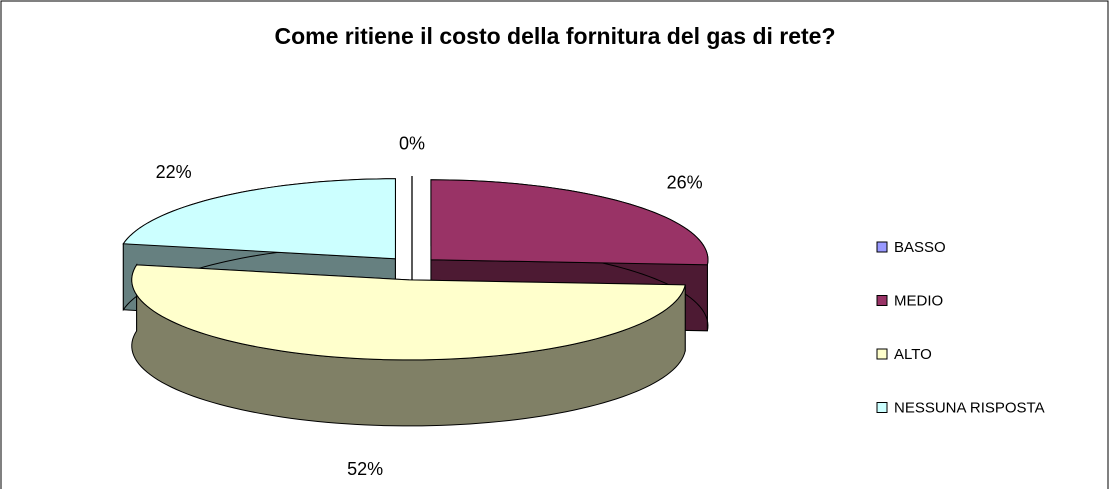  Describe the element at coordinates (412, 144) in the screenshot. I see `data-label: 0%` at that location.